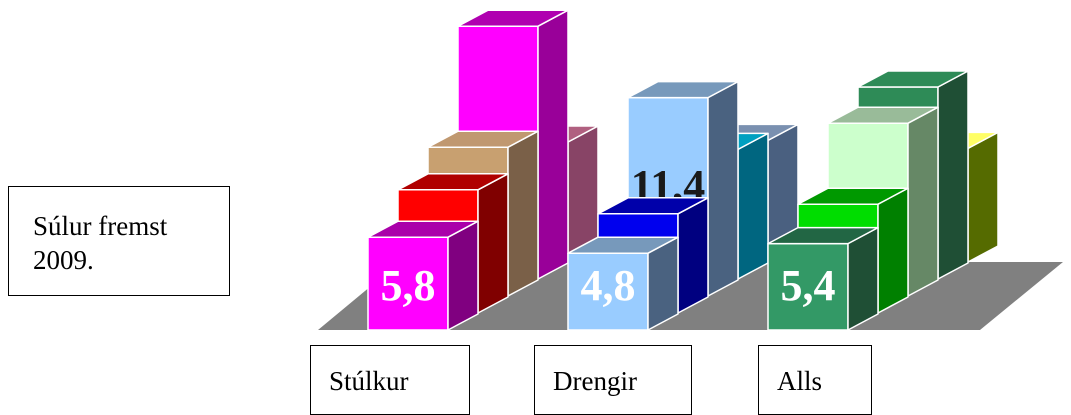  What do you see at coordinates (808, 285) in the screenshot?
I see `value-label-alls: 5,4` at bounding box center [808, 285].